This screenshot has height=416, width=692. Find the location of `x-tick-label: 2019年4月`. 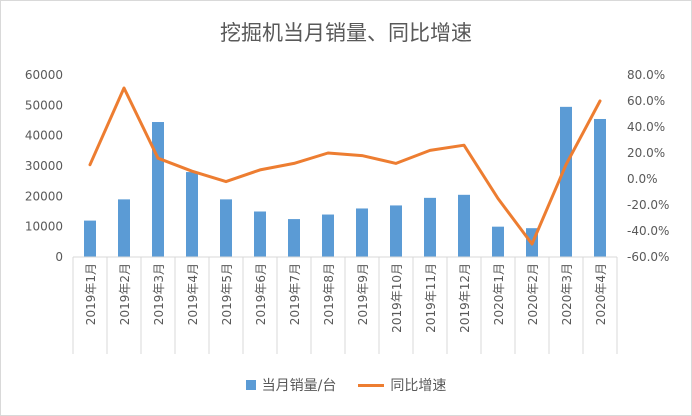

x-tick-label: 2019年4月 is located at coordinates (193, 294).